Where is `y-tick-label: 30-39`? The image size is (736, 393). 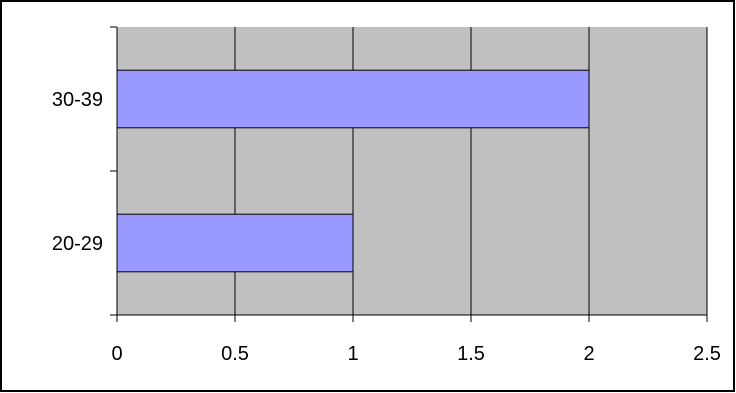 y-tick-label: 30-39 is located at coordinates (77, 100).